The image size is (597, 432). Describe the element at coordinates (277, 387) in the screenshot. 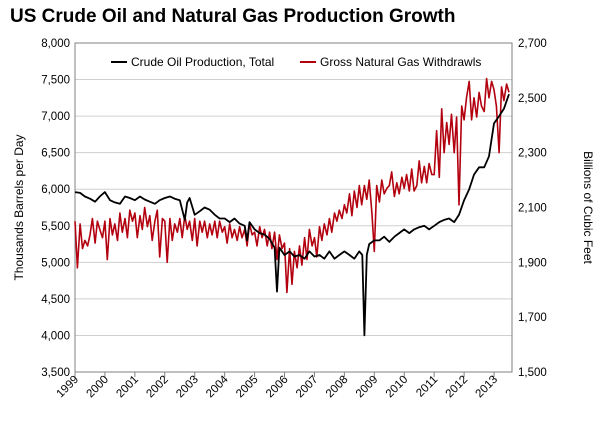

I see `x-tick-label: 2006` at that location.